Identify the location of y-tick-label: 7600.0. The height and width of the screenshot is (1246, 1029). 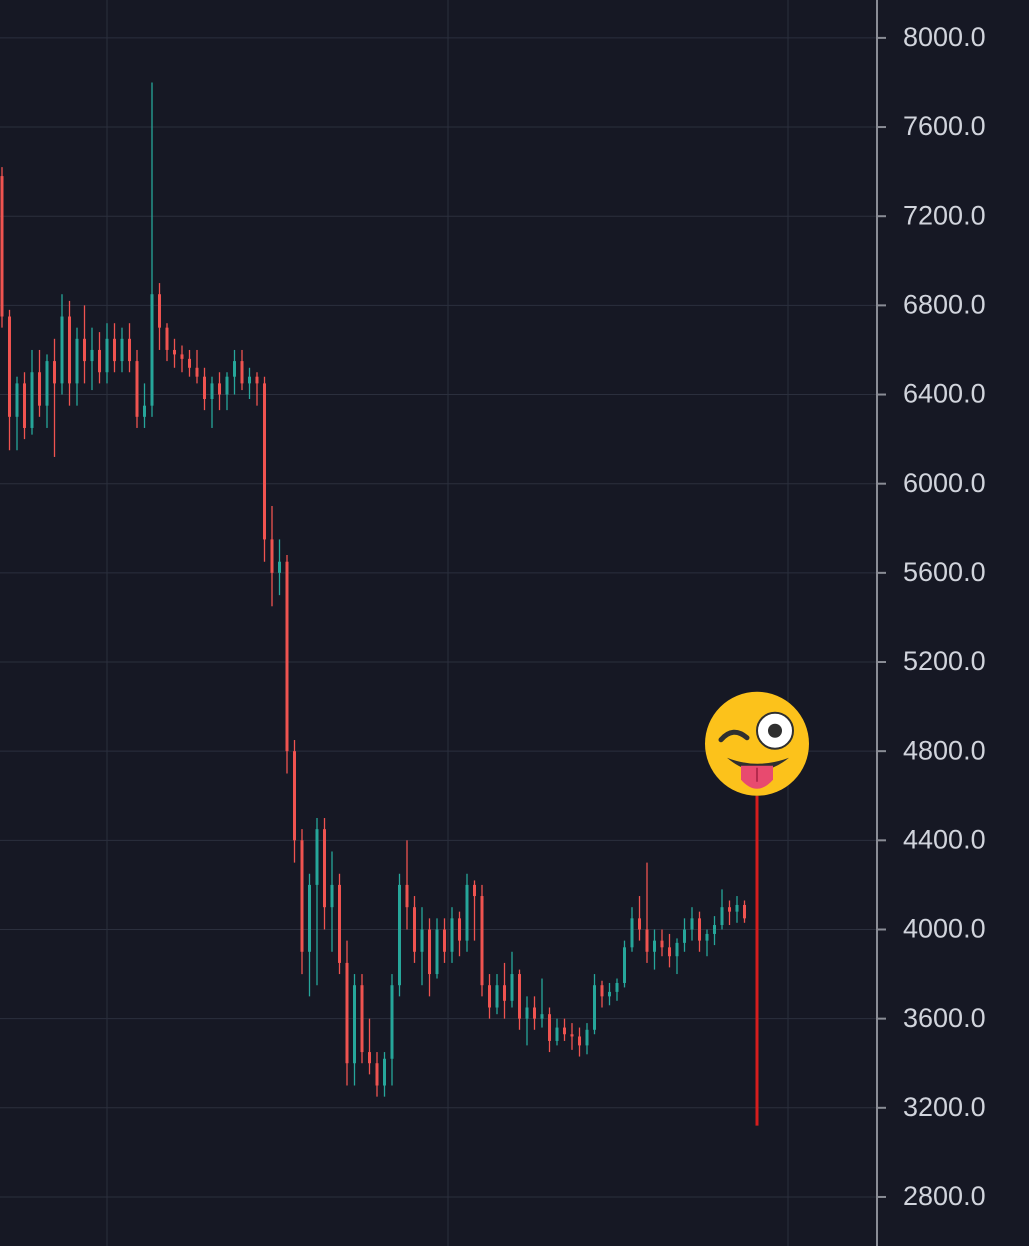
(944, 126).